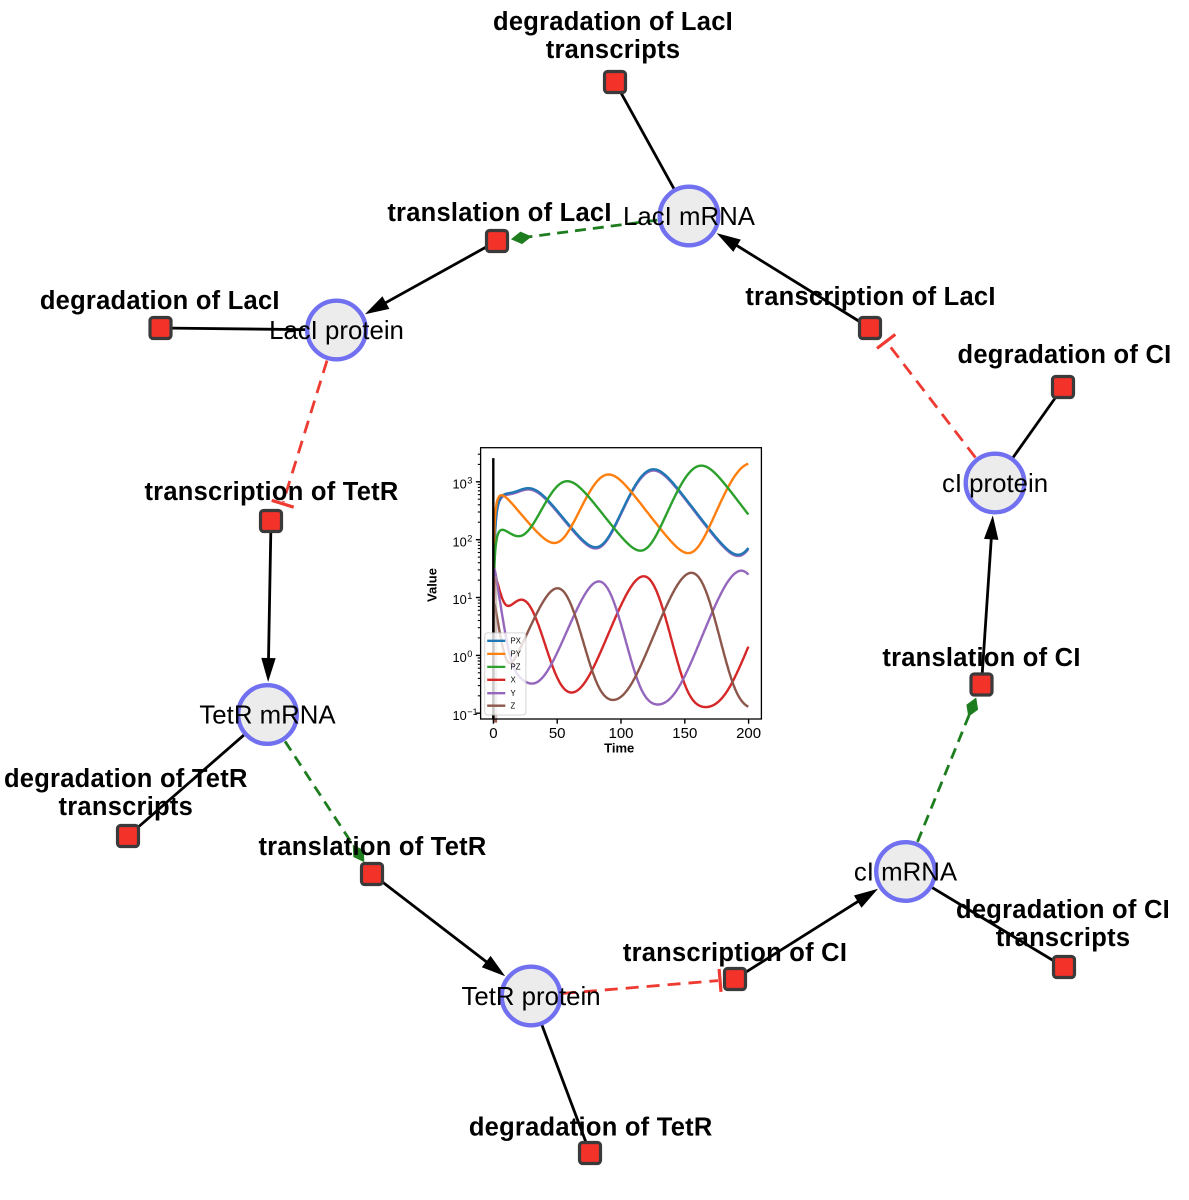 This screenshot has width=1189, height=1200. I want to click on svg-text: transcription of TetR, so click(271, 492).